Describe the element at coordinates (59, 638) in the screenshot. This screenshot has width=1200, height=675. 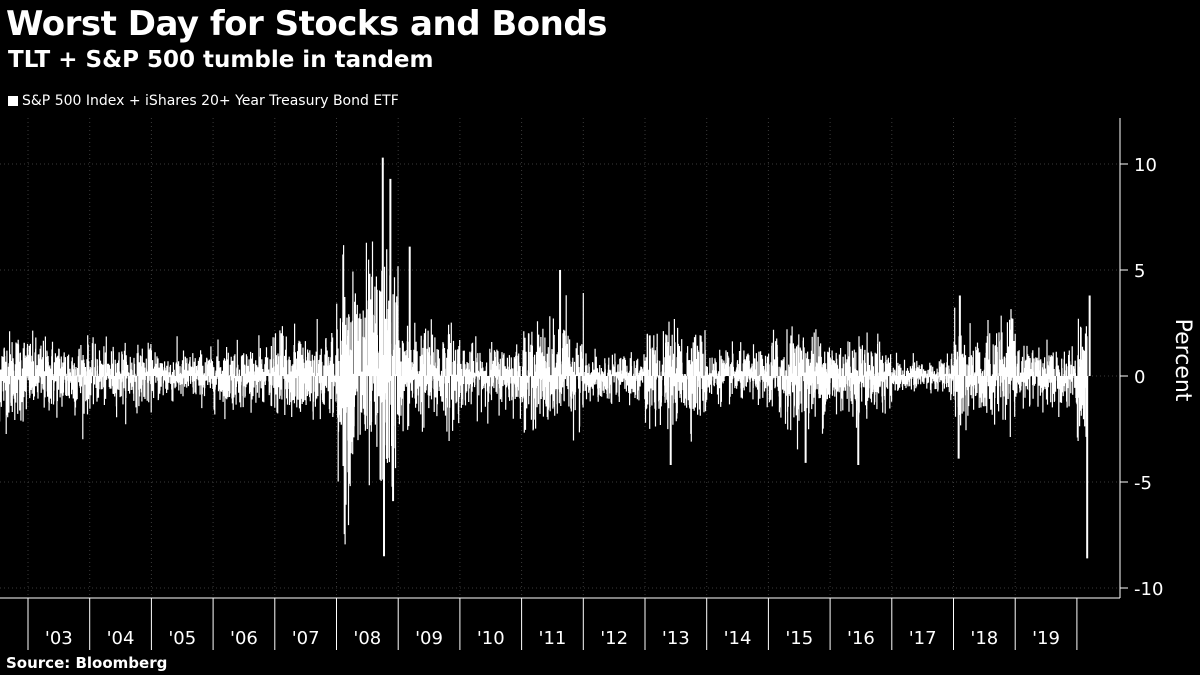
I see `x-tick-label: '03` at that location.